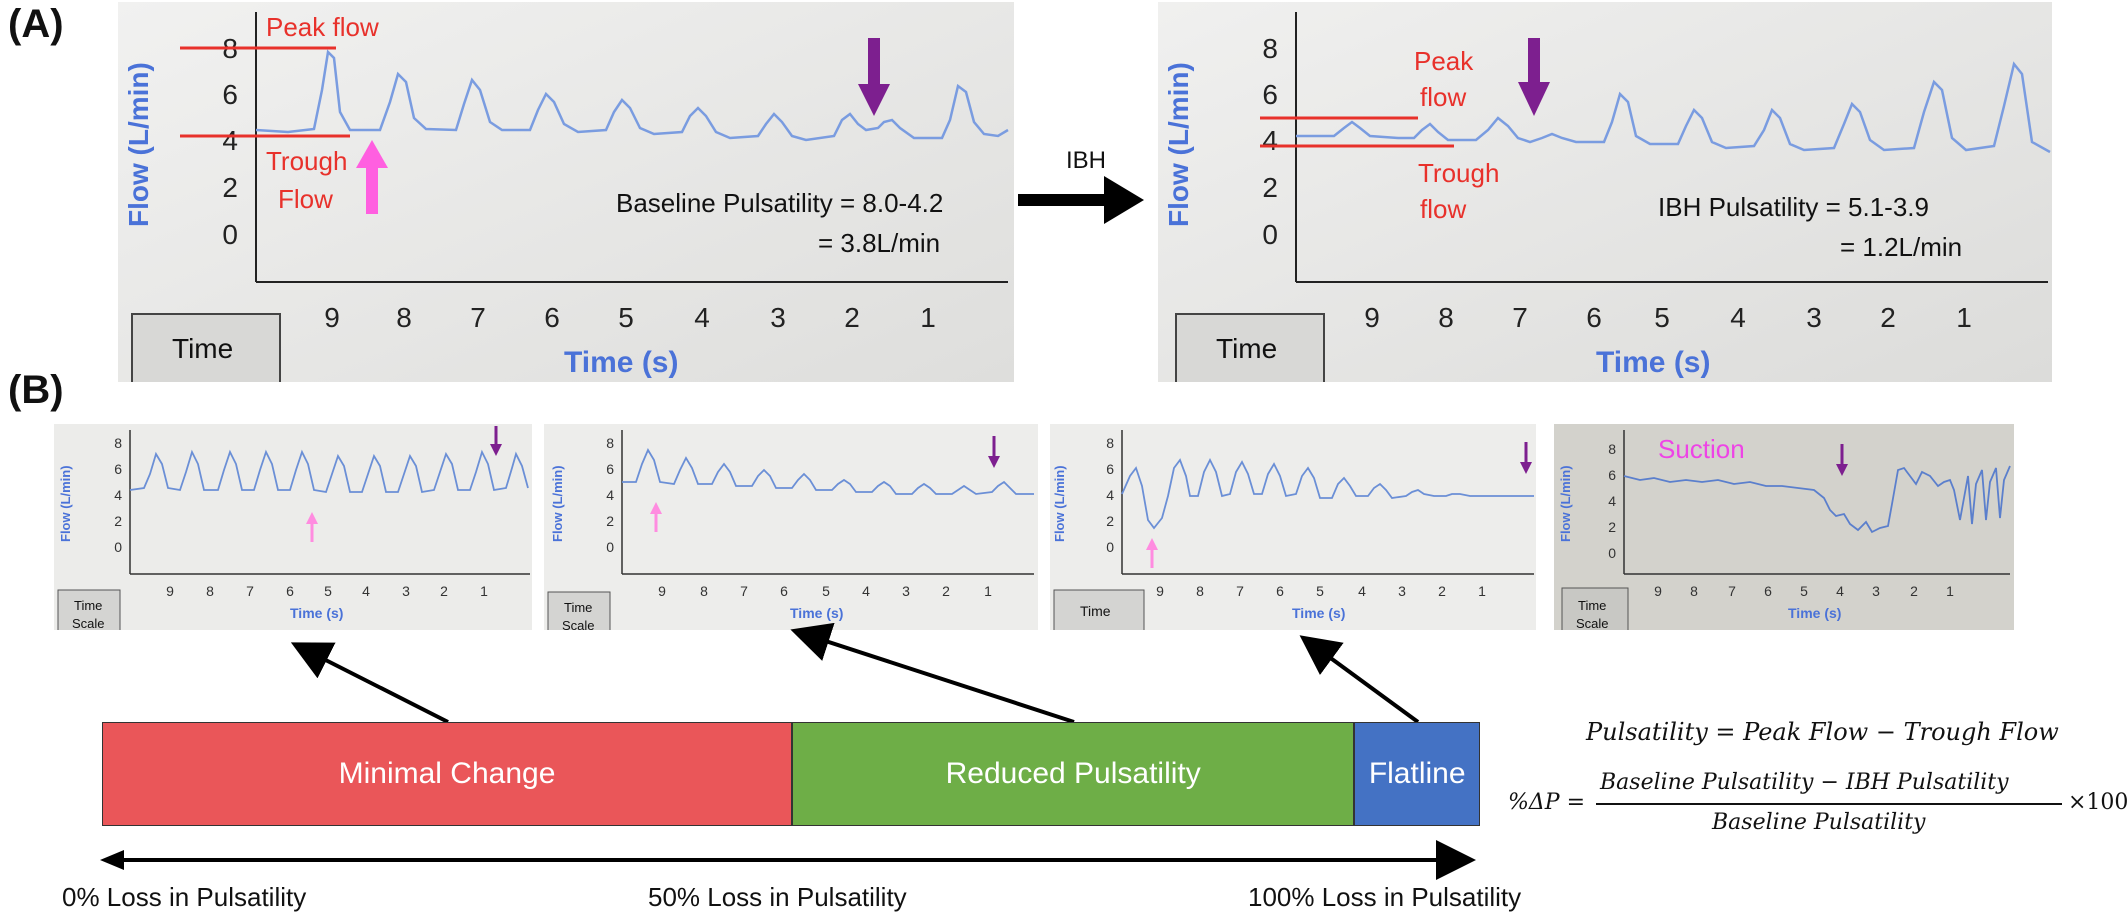 This screenshot has width=2128, height=913. I want to click on segment-minimal-change: Minimal Change, so click(447, 774).